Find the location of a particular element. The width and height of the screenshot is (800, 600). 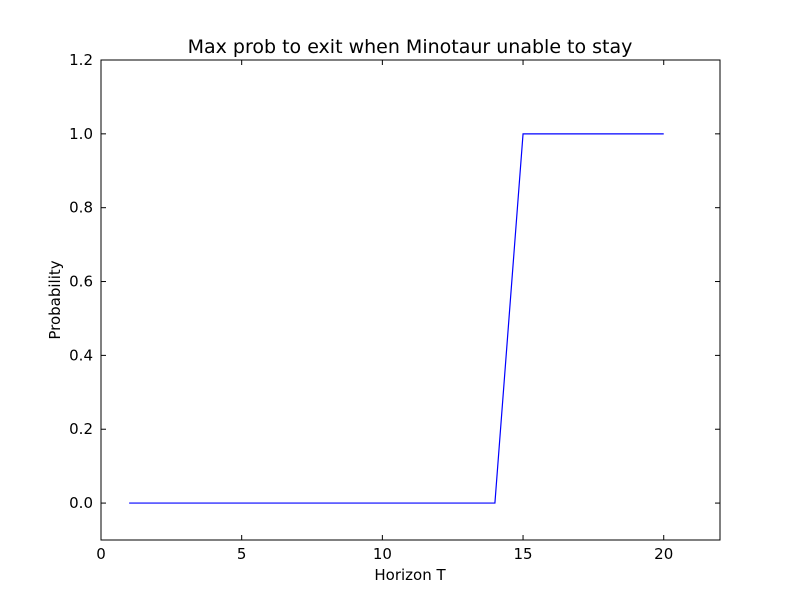

x-tick-label: 5 is located at coordinates (242, 554).